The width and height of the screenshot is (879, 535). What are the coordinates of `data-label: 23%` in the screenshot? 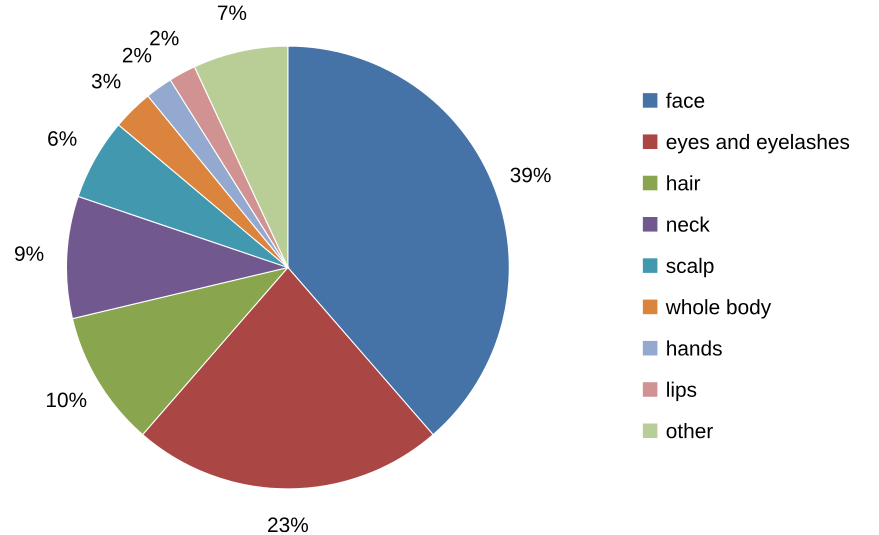 It's located at (288, 524).